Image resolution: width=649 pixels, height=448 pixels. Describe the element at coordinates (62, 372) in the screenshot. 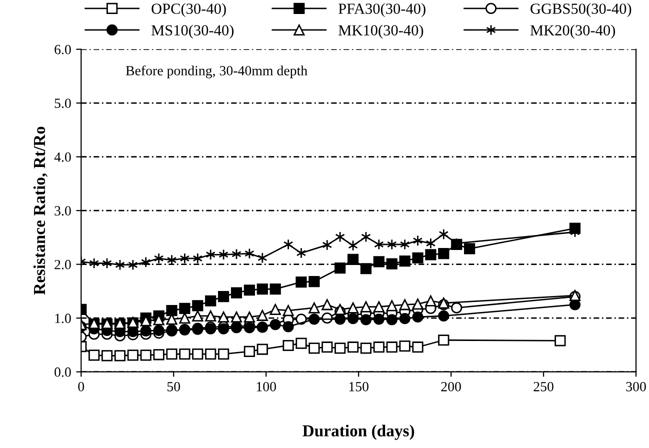

I see `y-tick-label: 0.0` at that location.